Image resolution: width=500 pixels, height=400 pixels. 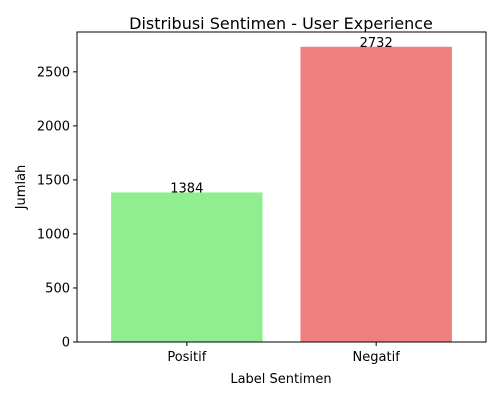 What do you see at coordinates (57, 288) in the screenshot?
I see `y-tick-label: 500` at bounding box center [57, 288].